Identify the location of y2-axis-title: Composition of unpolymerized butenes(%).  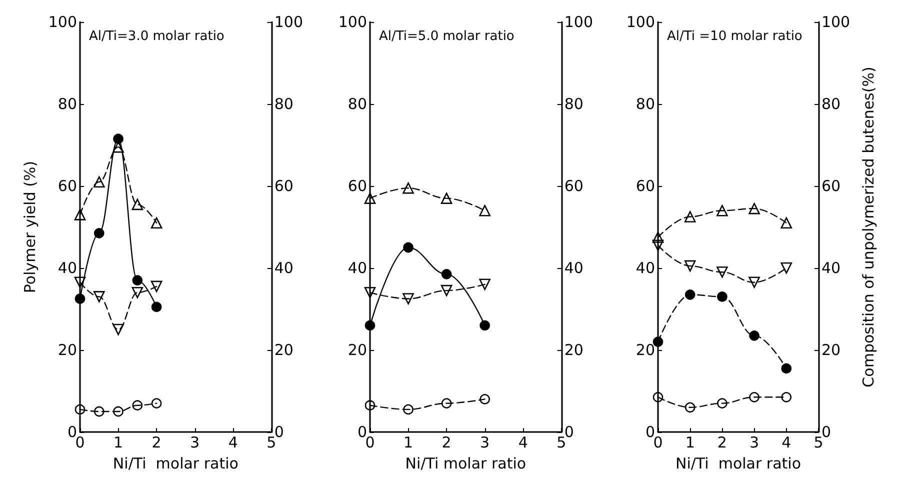
(869, 227).